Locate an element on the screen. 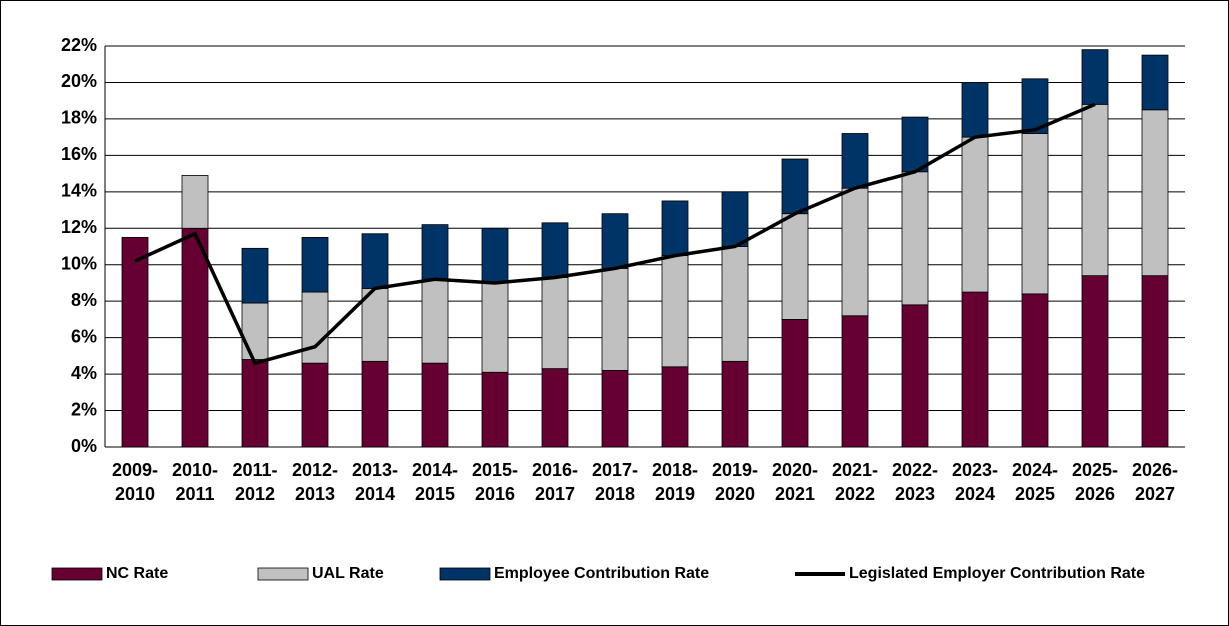  x-tick-label: 2011-2012 is located at coordinates (254, 482).